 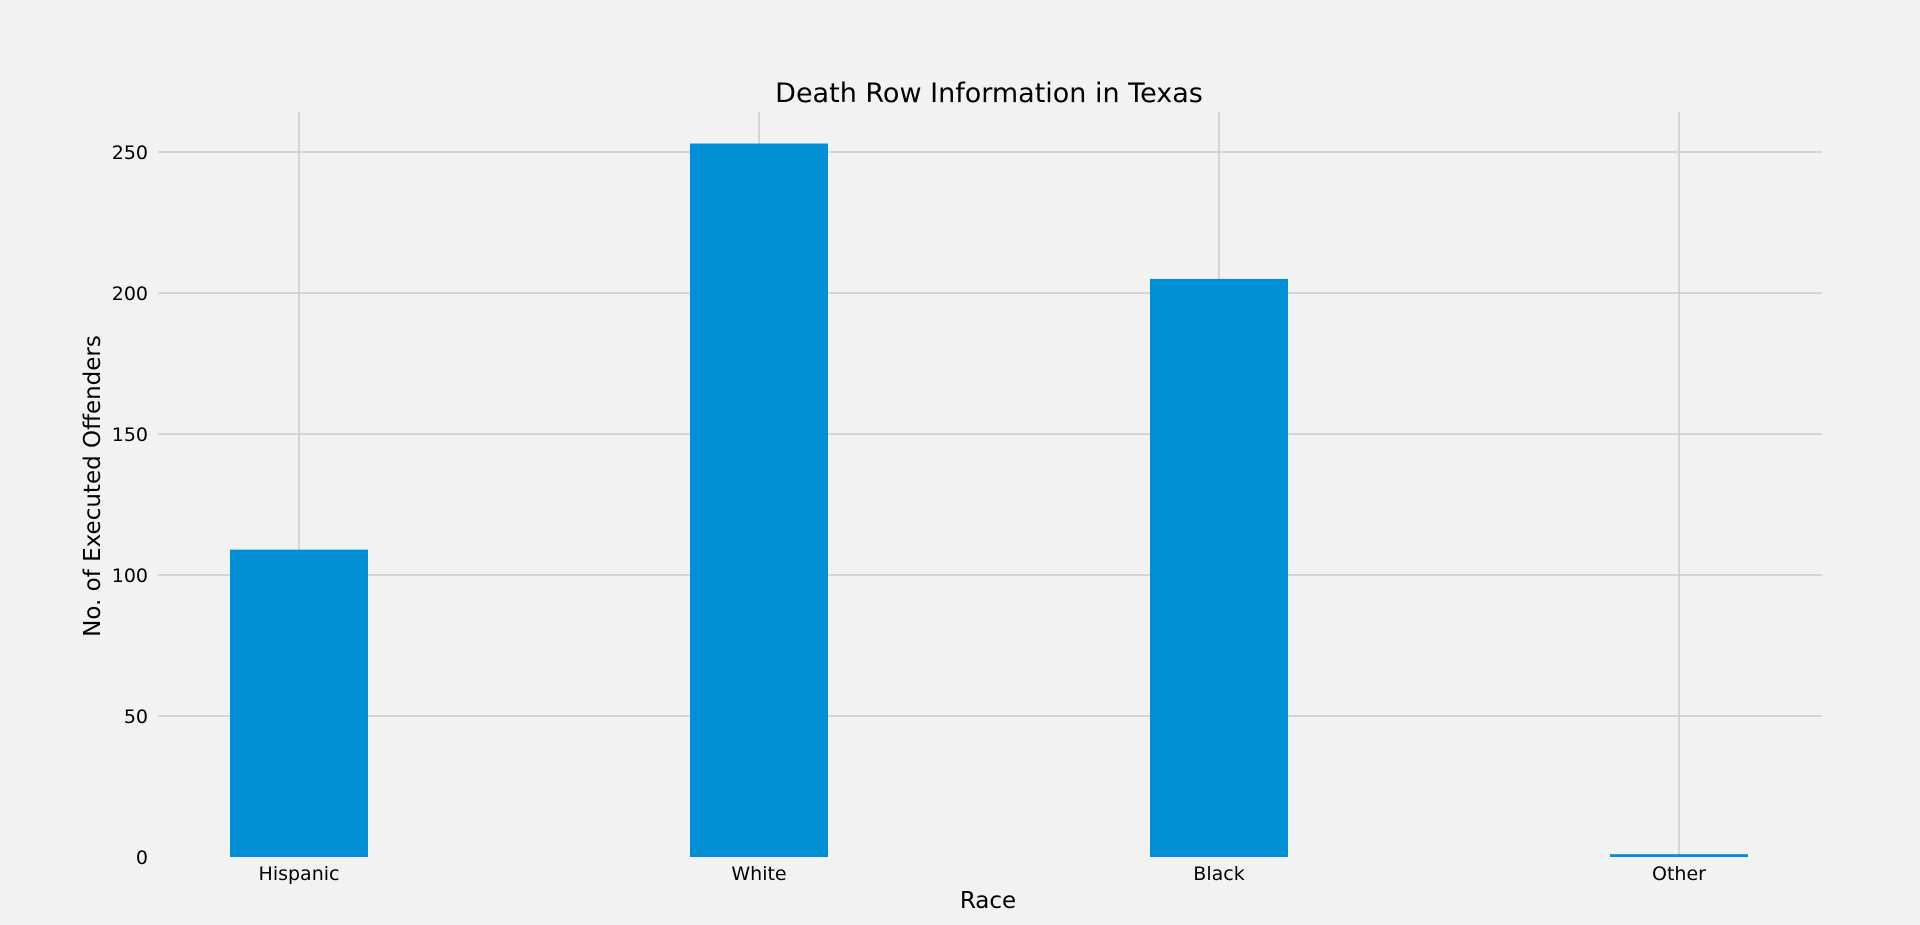 I want to click on y-tick-label: 200, so click(x=130, y=294).